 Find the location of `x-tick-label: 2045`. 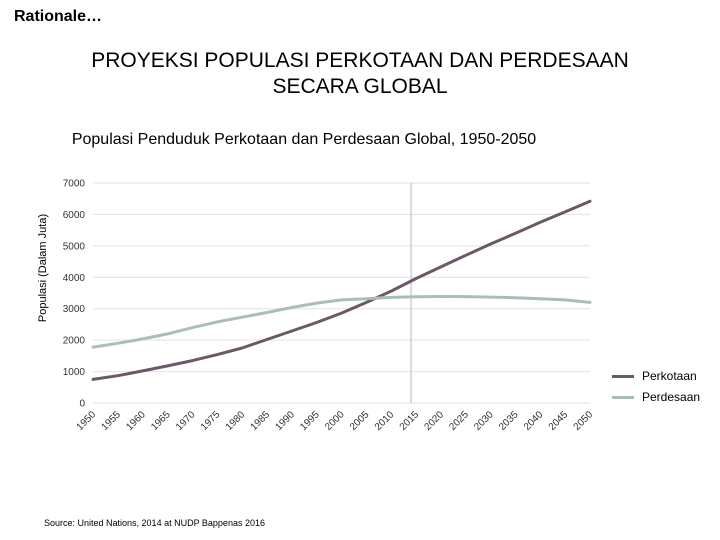

x-tick-label: 2045 is located at coordinates (559, 421).